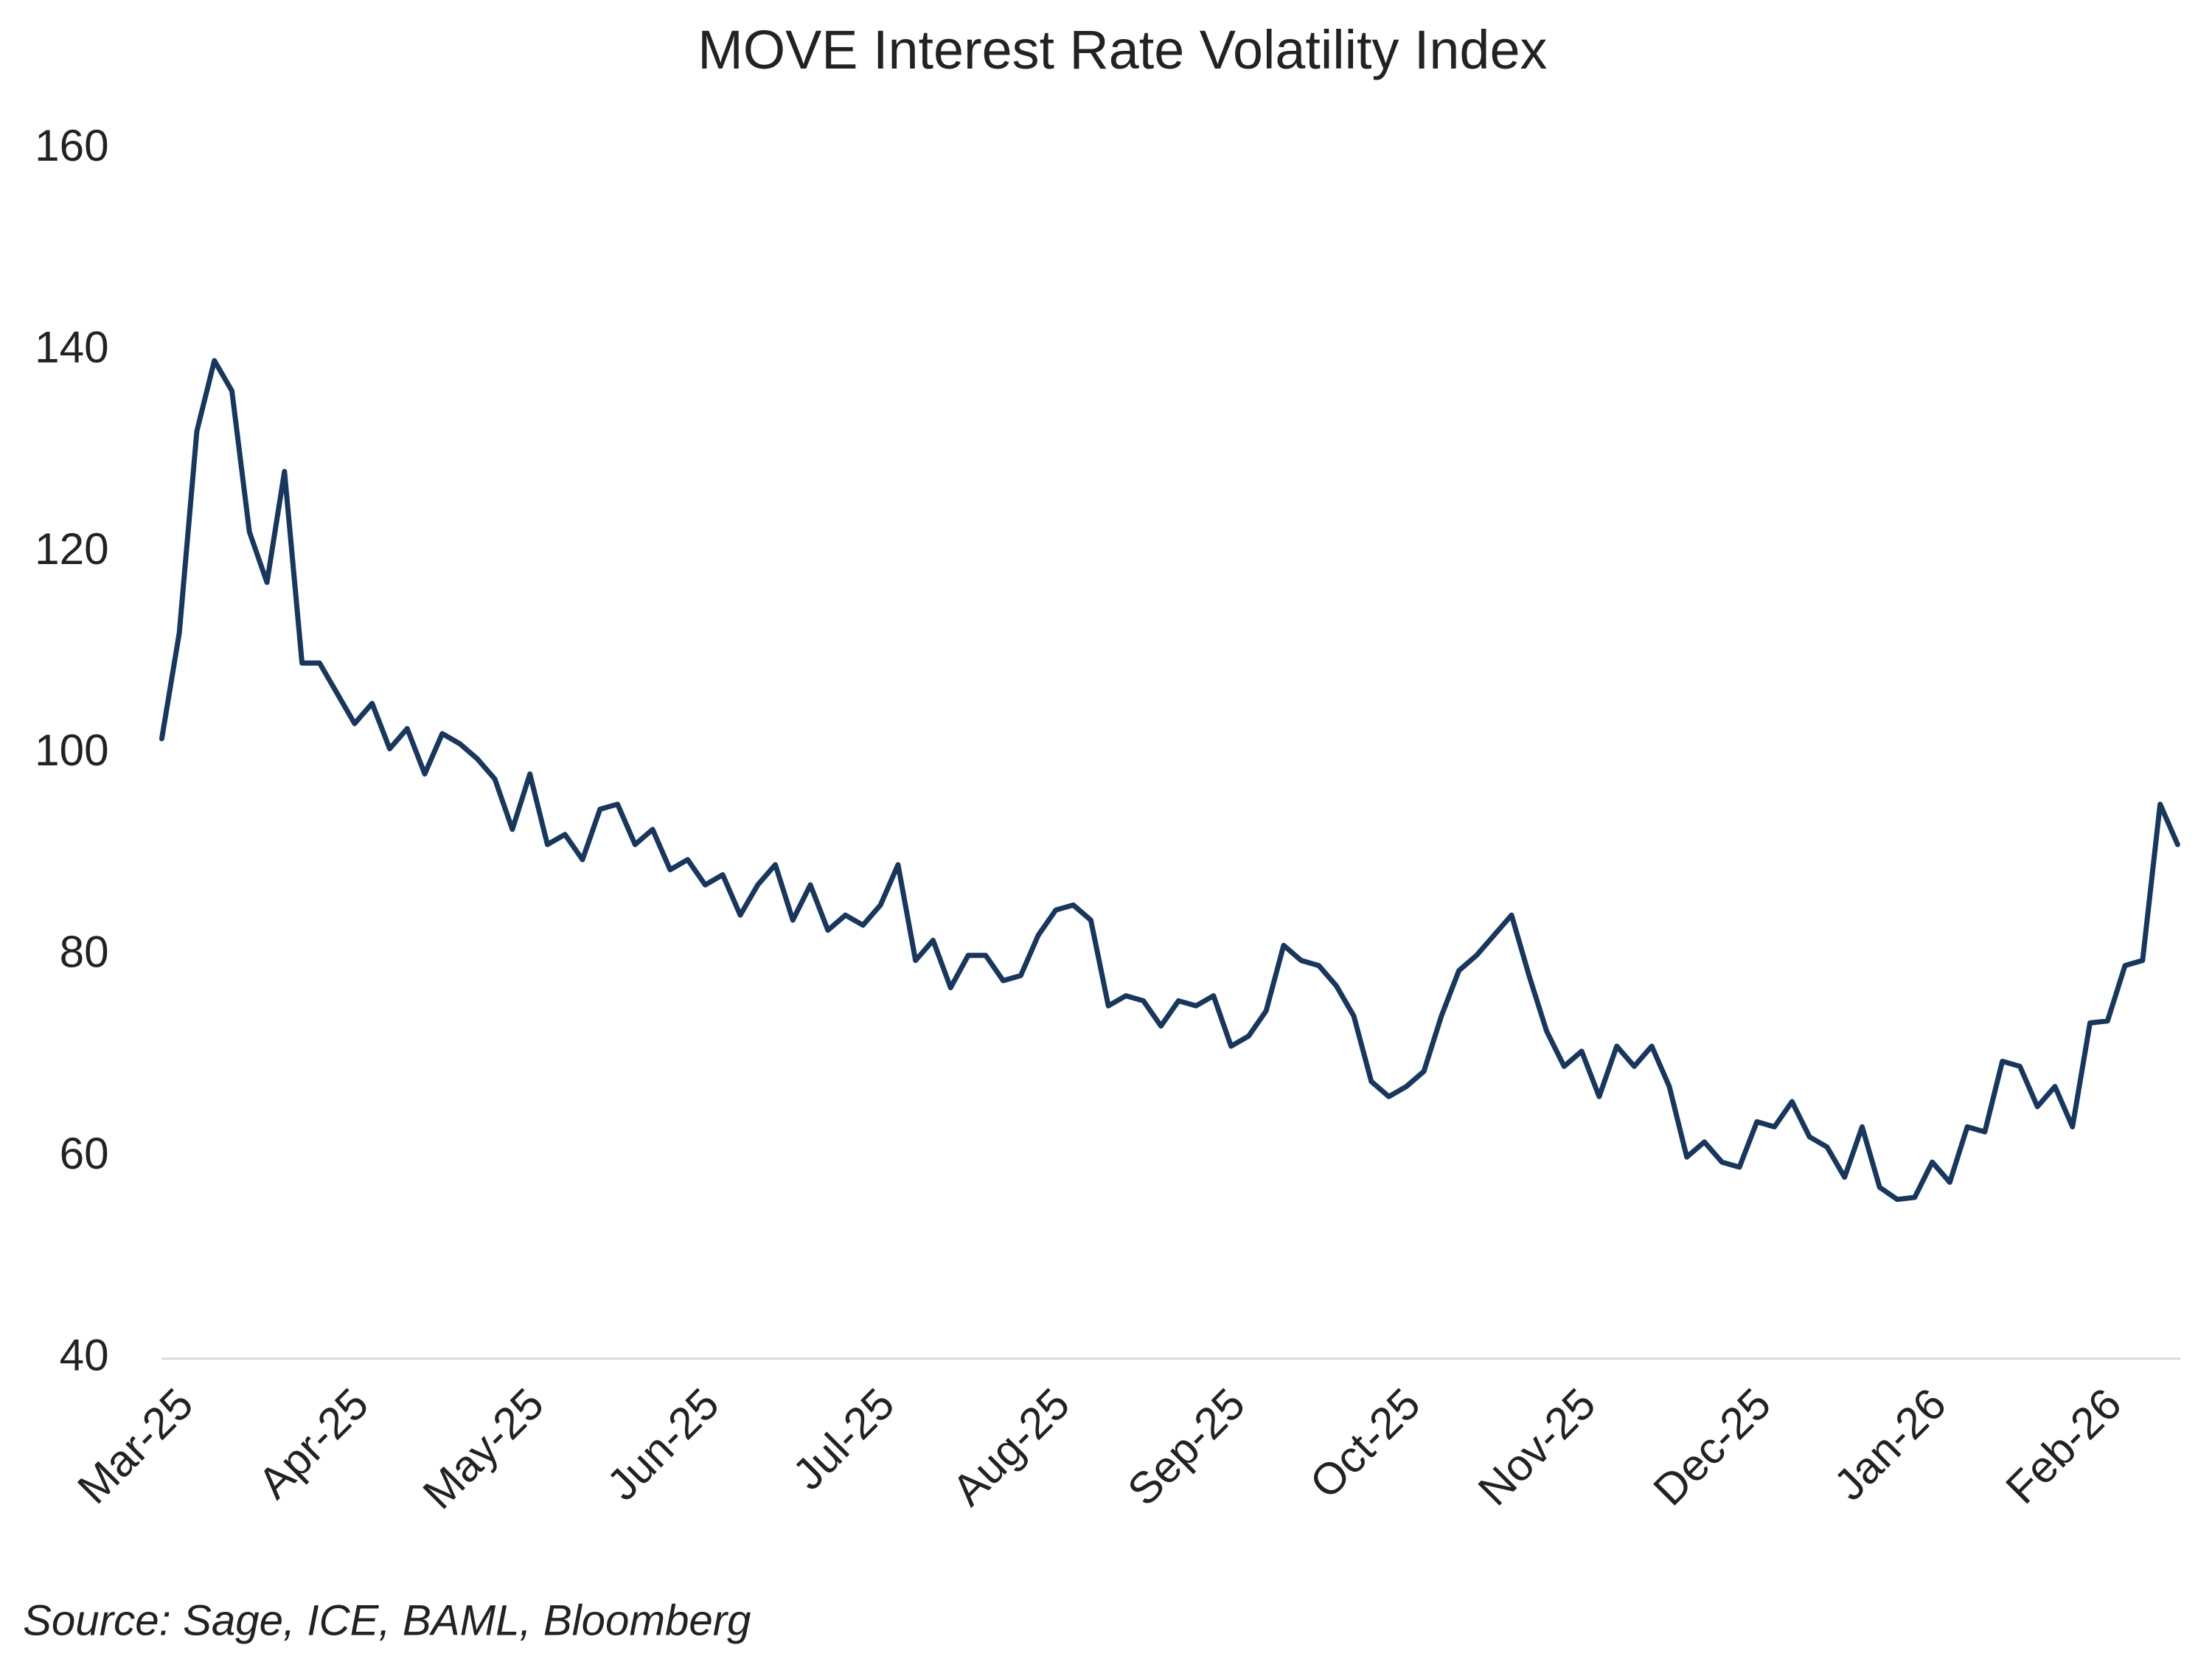 The height and width of the screenshot is (1659, 2212). I want to click on y-tick-label: 60, so click(84, 1153).